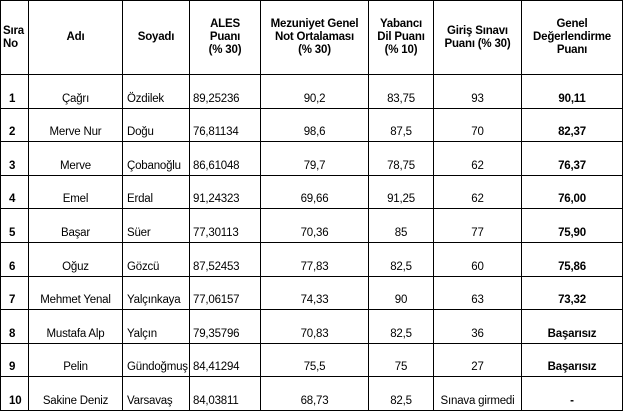  What do you see at coordinates (401, 24) in the screenshot?
I see `header-line: Yabancı` at bounding box center [401, 24].